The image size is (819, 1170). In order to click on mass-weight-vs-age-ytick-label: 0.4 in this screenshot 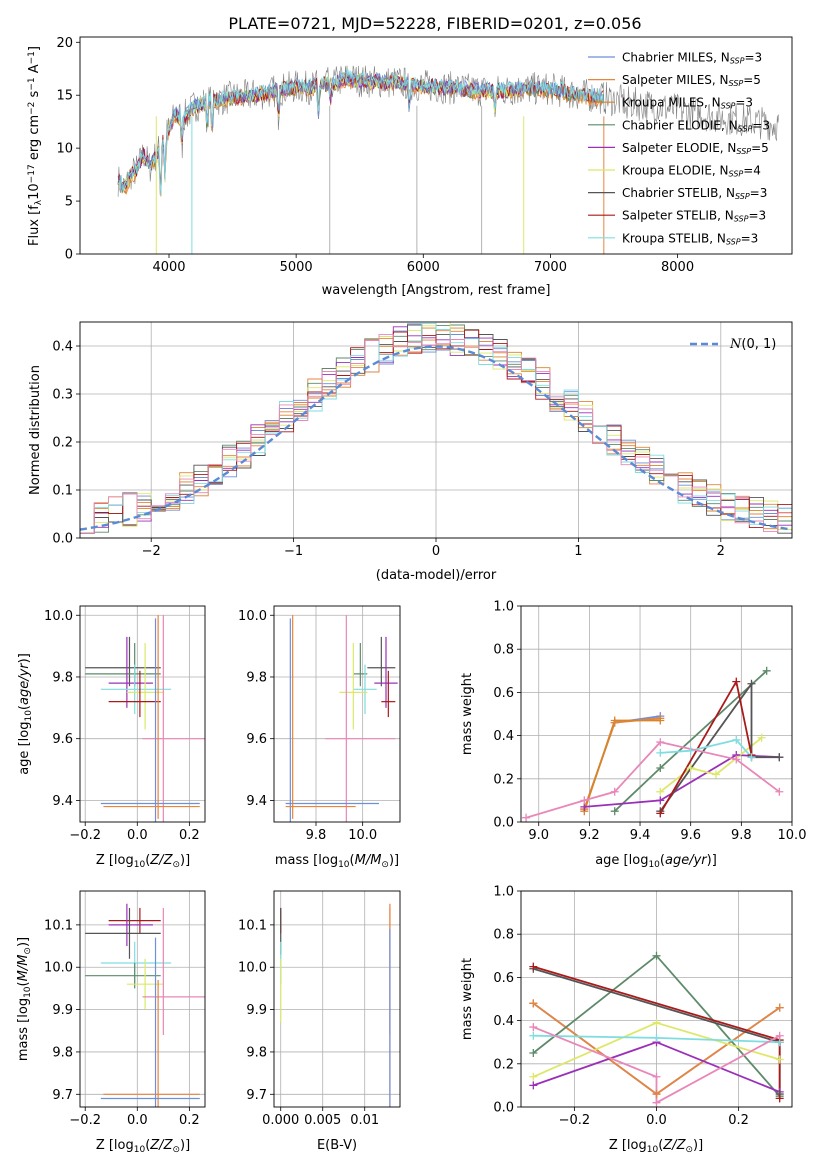, I will do `click(503, 736)`.